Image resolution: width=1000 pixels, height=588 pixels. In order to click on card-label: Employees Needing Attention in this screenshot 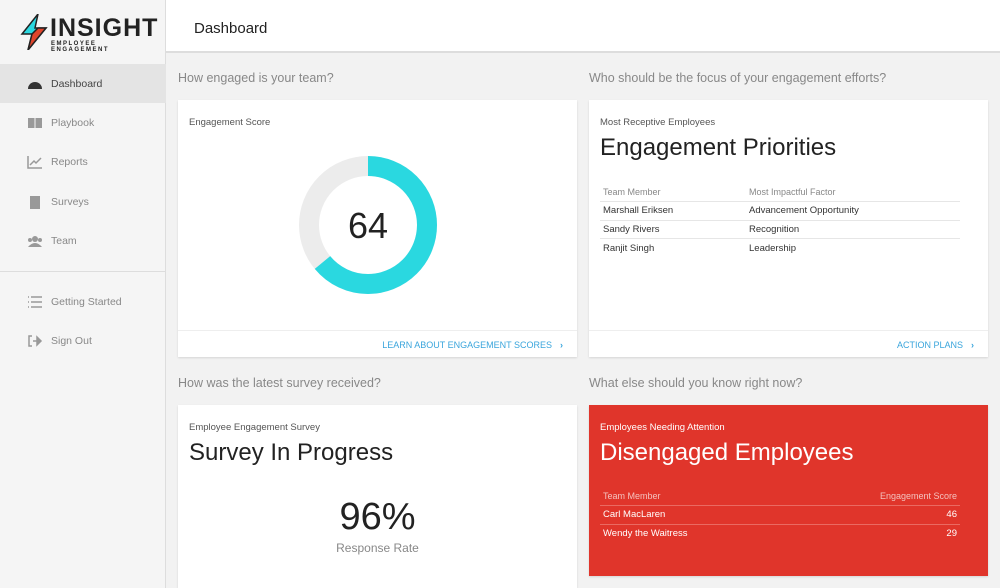, I will do `click(662, 427)`.